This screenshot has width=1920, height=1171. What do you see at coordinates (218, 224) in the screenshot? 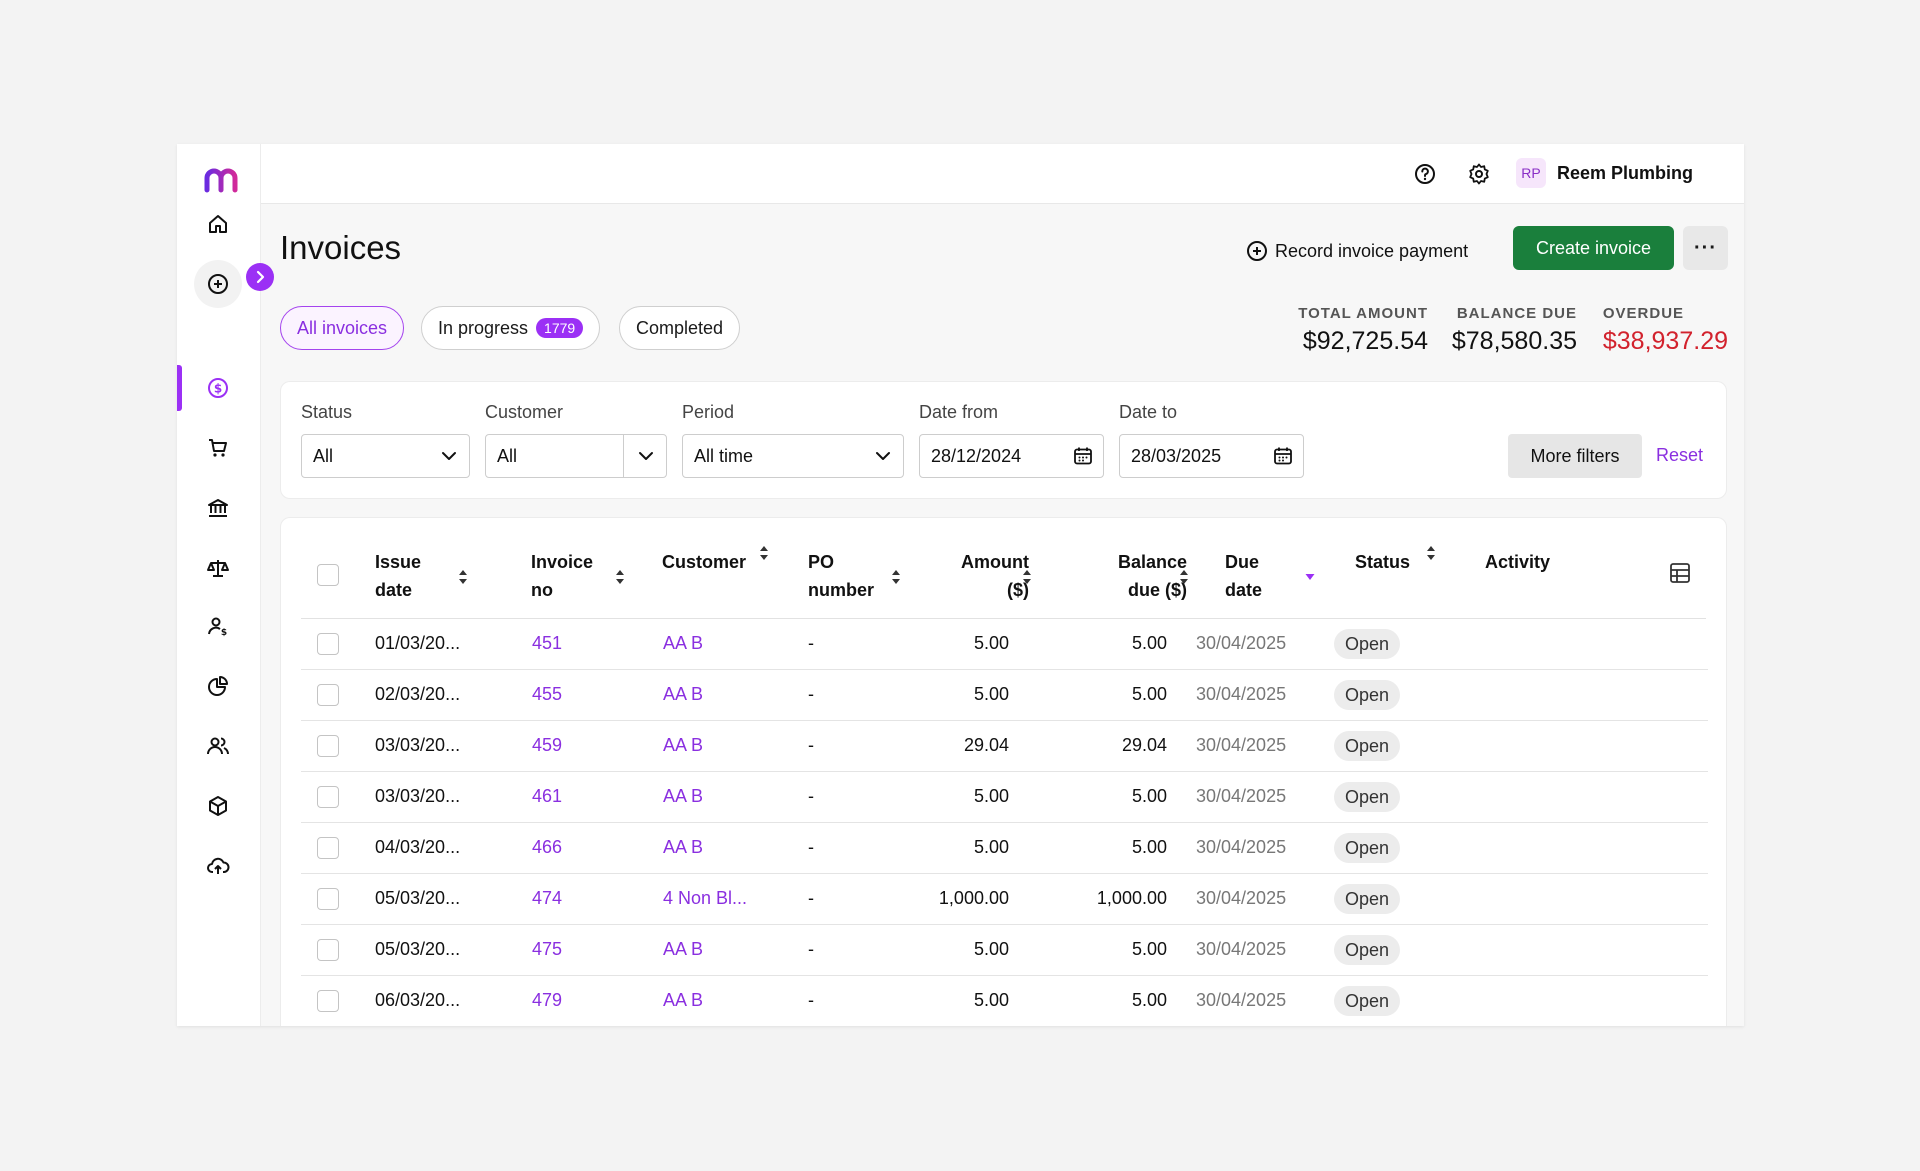
I see `sidebar-item-home` at bounding box center [218, 224].